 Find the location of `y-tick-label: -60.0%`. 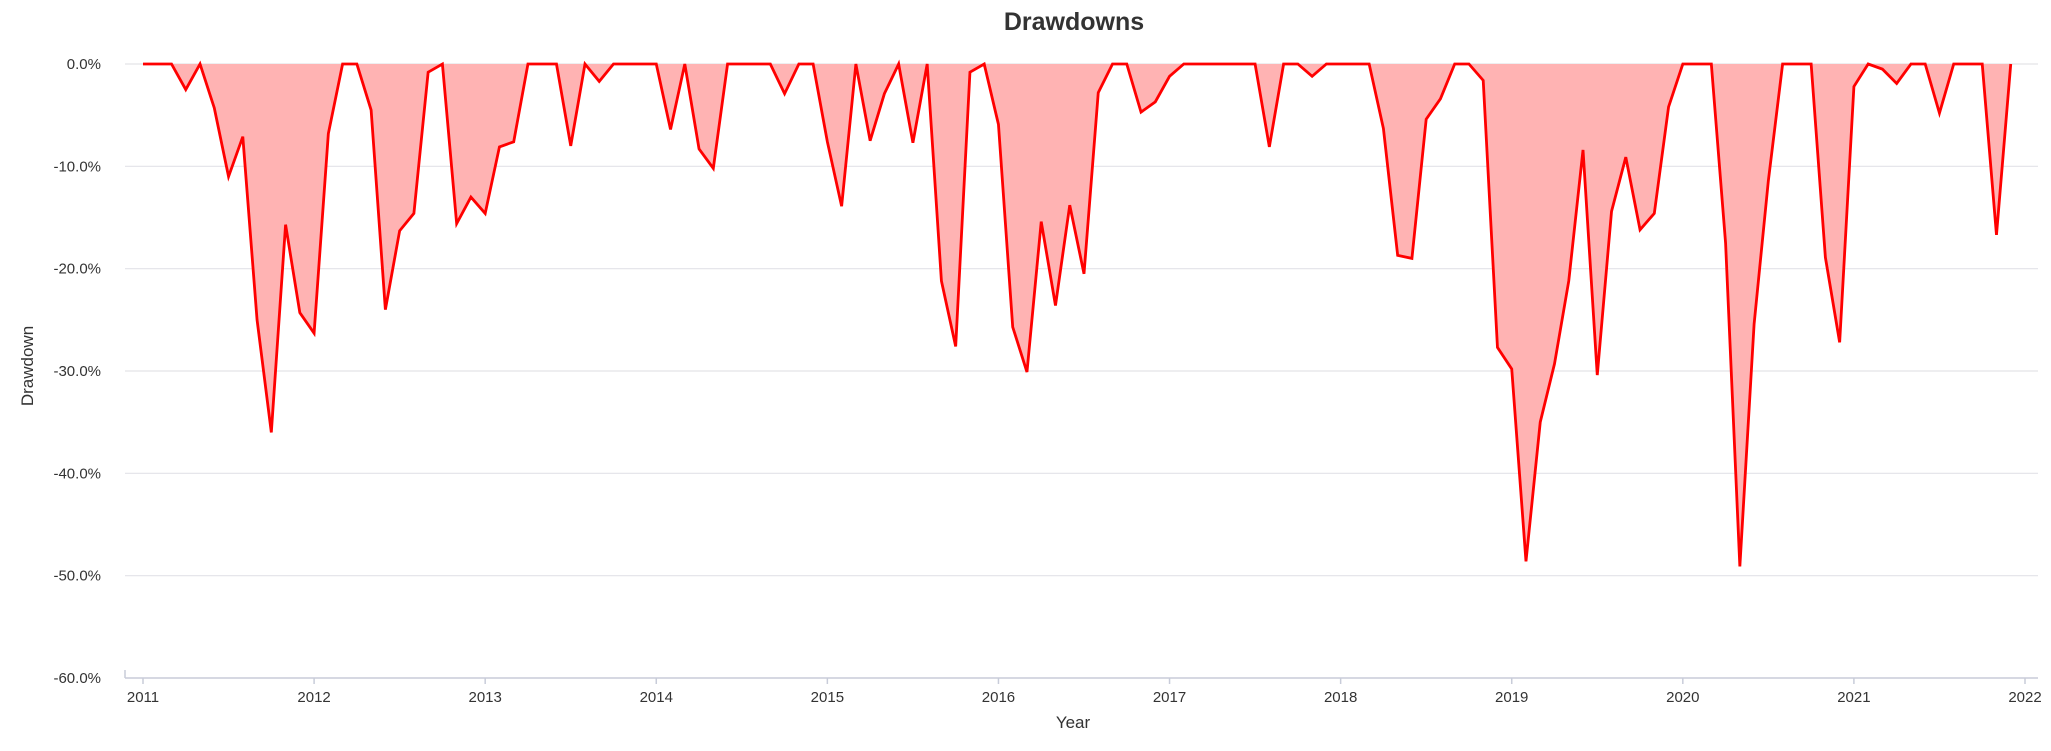

y-tick-label: -60.0% is located at coordinates (77, 678).